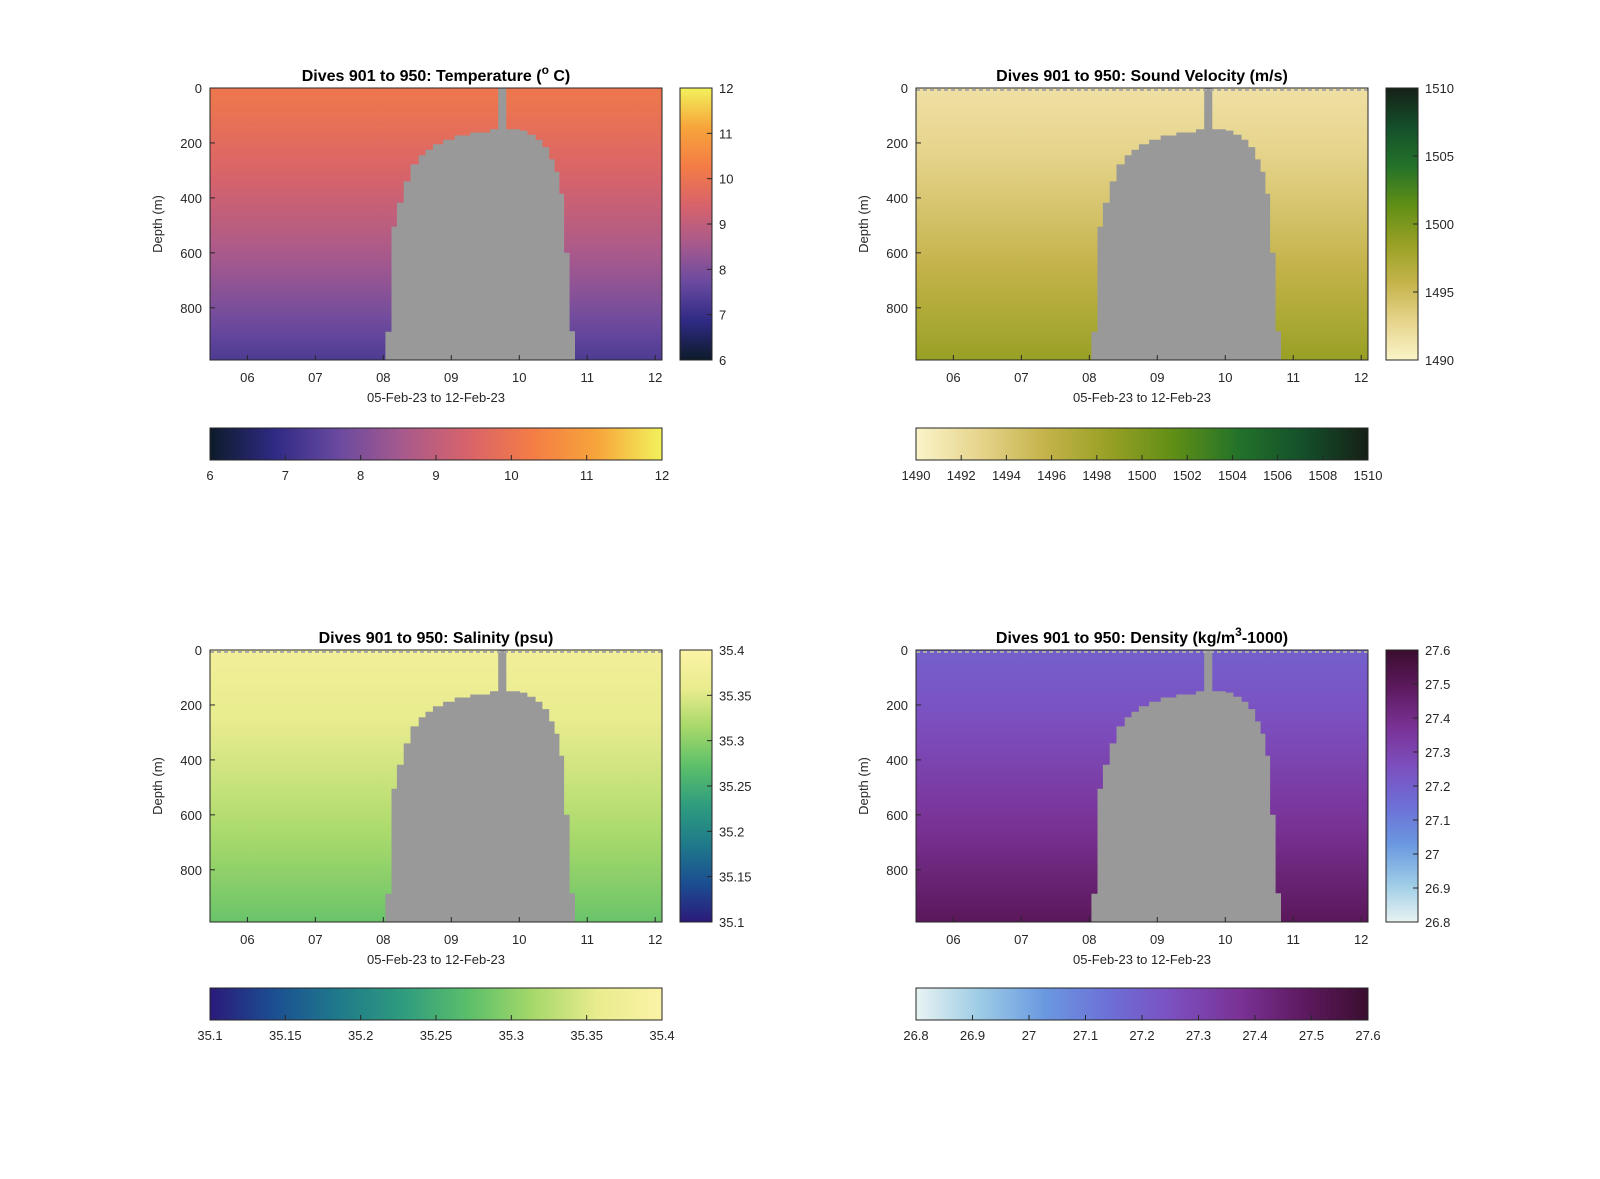  I want to click on colorbar-tick-label: 27.4, so click(1437, 718).